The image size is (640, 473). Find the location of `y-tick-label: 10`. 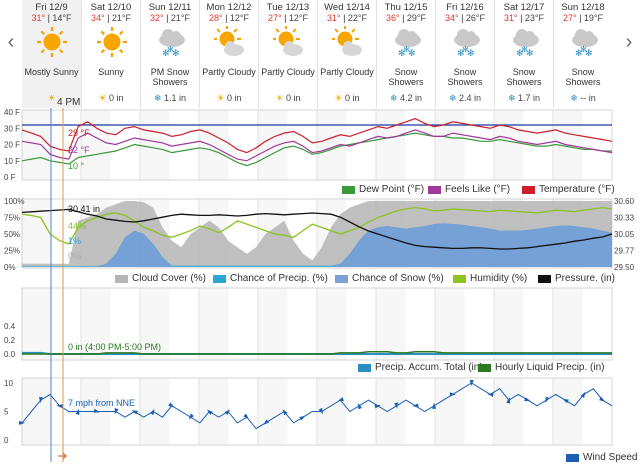

y-tick-label: 10 is located at coordinates (8, 383).